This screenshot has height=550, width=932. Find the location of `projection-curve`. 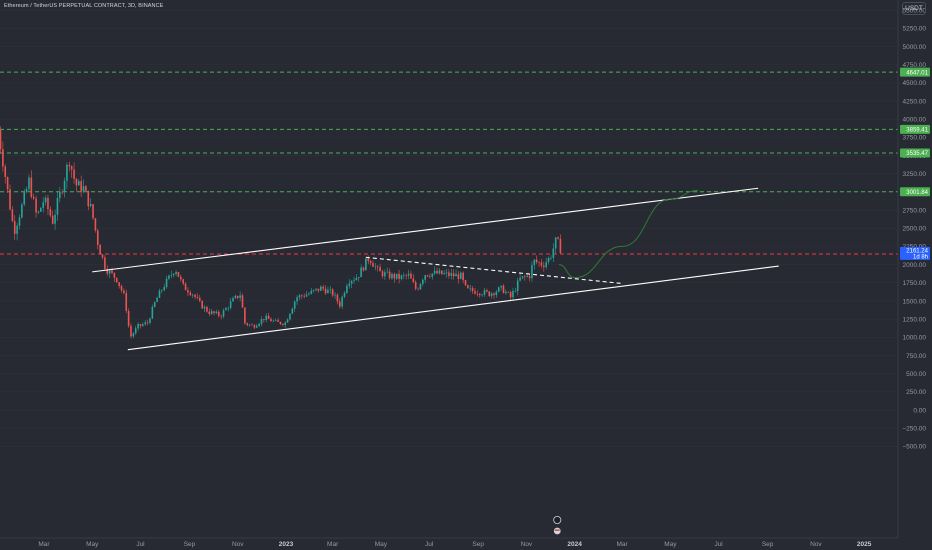

projection-curve is located at coordinates (628, 234).